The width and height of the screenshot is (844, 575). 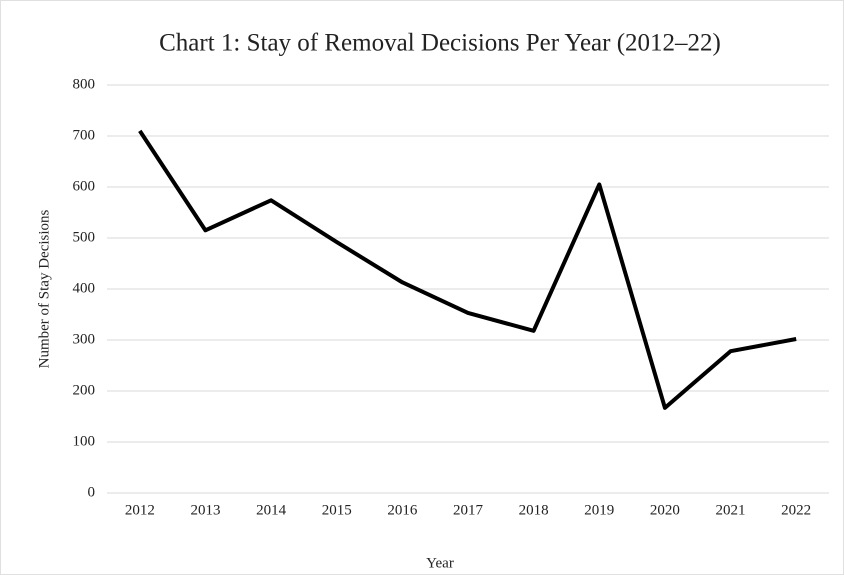 I want to click on y-axis-label: Number of Stay Decisions, so click(x=44, y=288).